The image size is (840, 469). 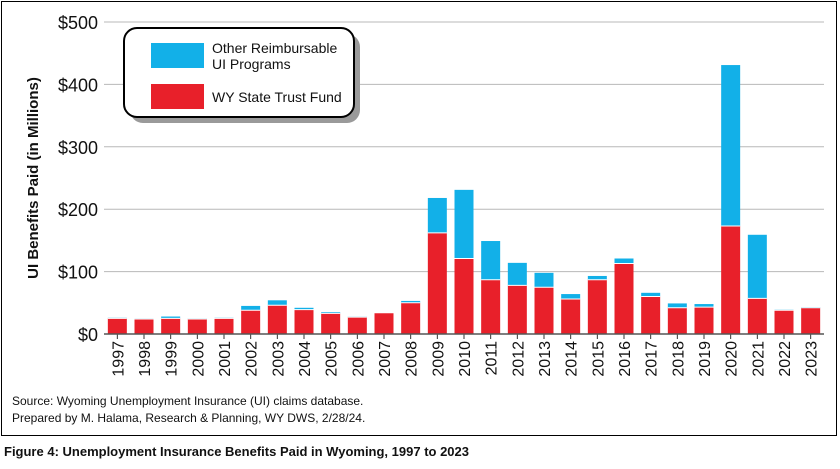 What do you see at coordinates (172, 359) in the screenshot?
I see `x-tick-label: 1999` at bounding box center [172, 359].